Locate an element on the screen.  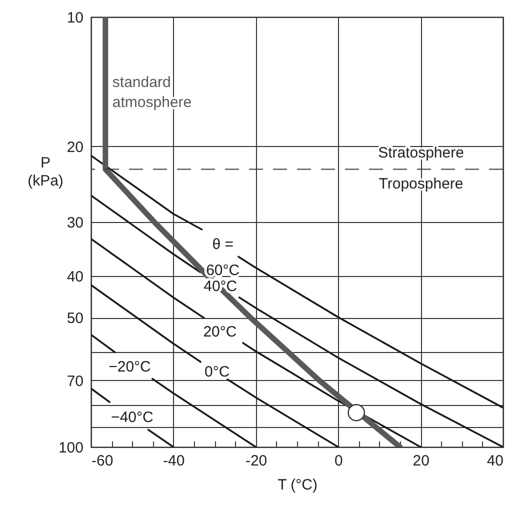
x-tick-label: -40 is located at coordinates (174, 461).